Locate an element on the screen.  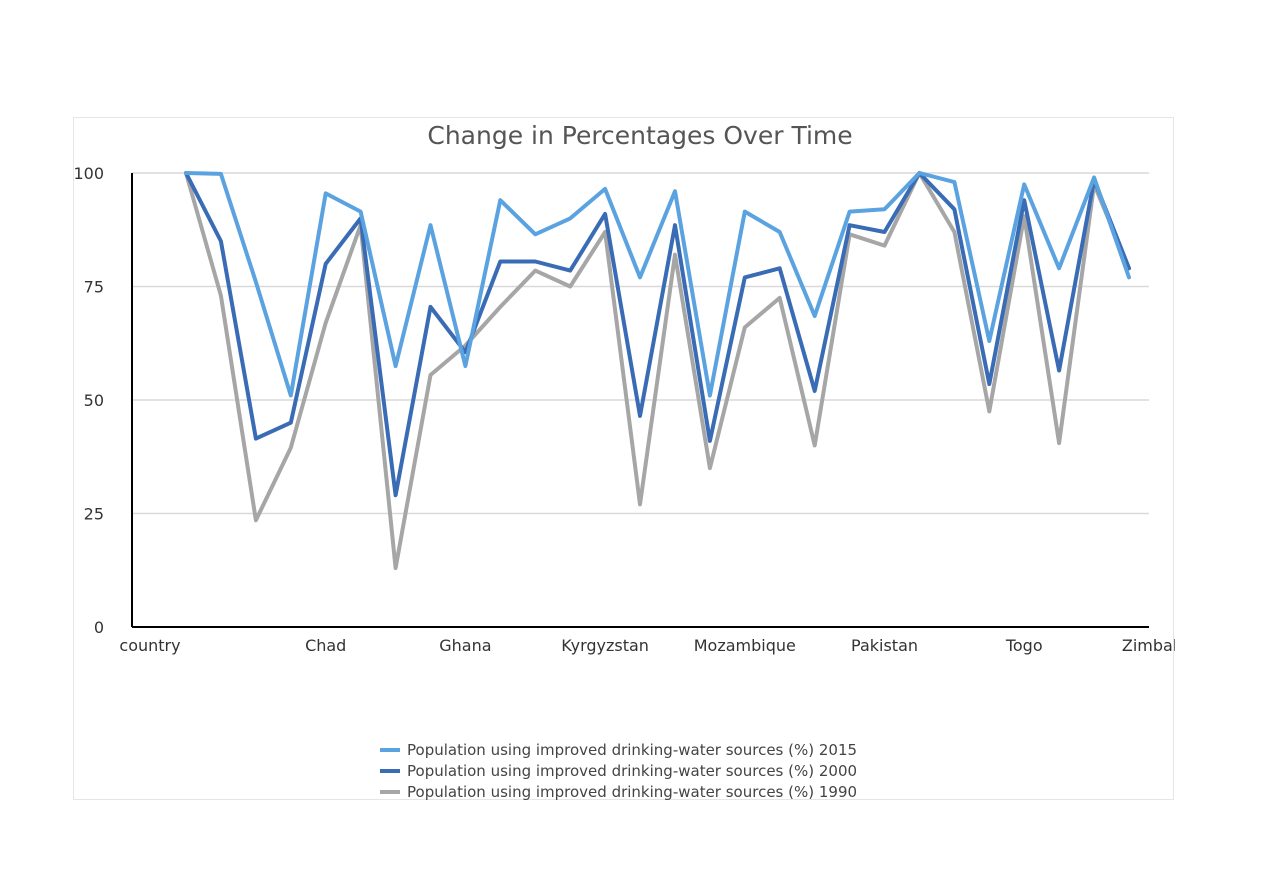
y-tick-label: 100 is located at coordinates (89, 173).